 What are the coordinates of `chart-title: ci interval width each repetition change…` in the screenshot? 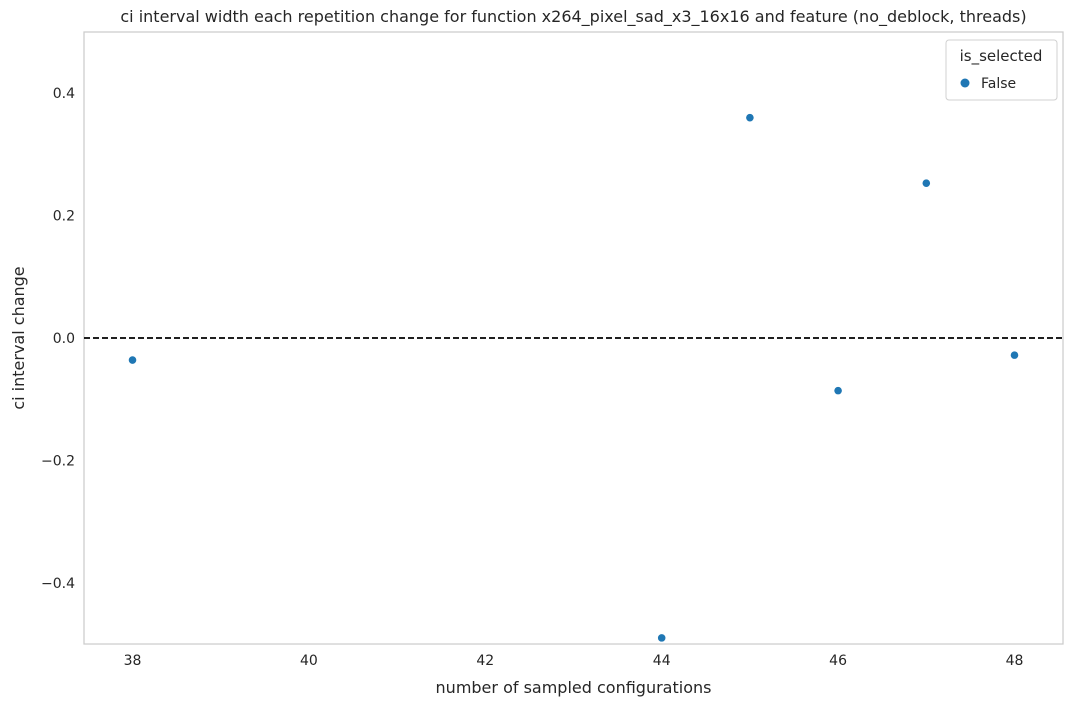 It's located at (573, 17).